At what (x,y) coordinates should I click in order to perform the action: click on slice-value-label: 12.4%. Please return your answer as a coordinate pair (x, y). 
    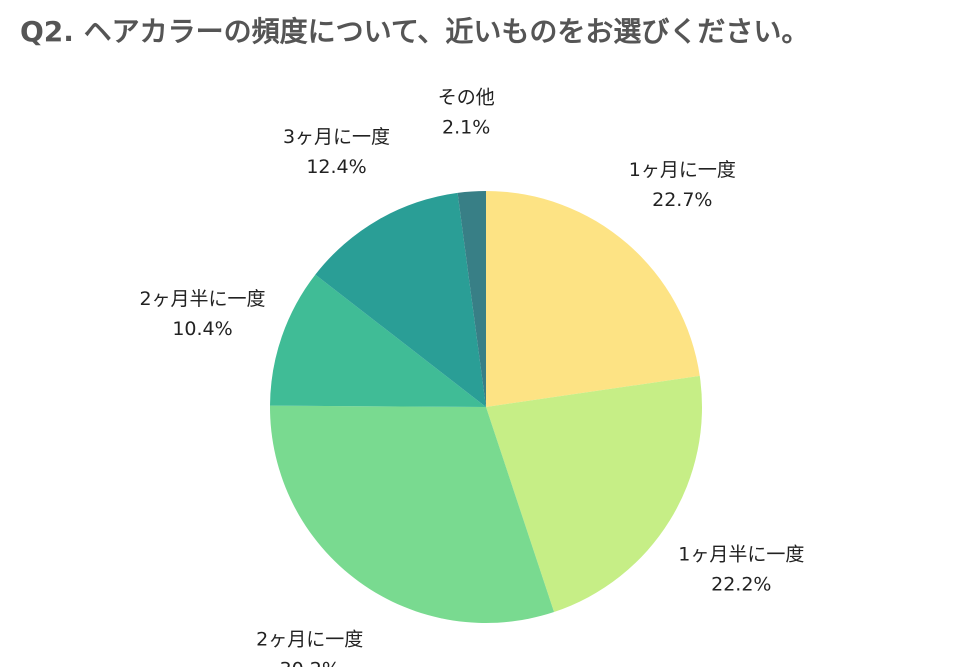
    Looking at the image, I should click on (336, 167).